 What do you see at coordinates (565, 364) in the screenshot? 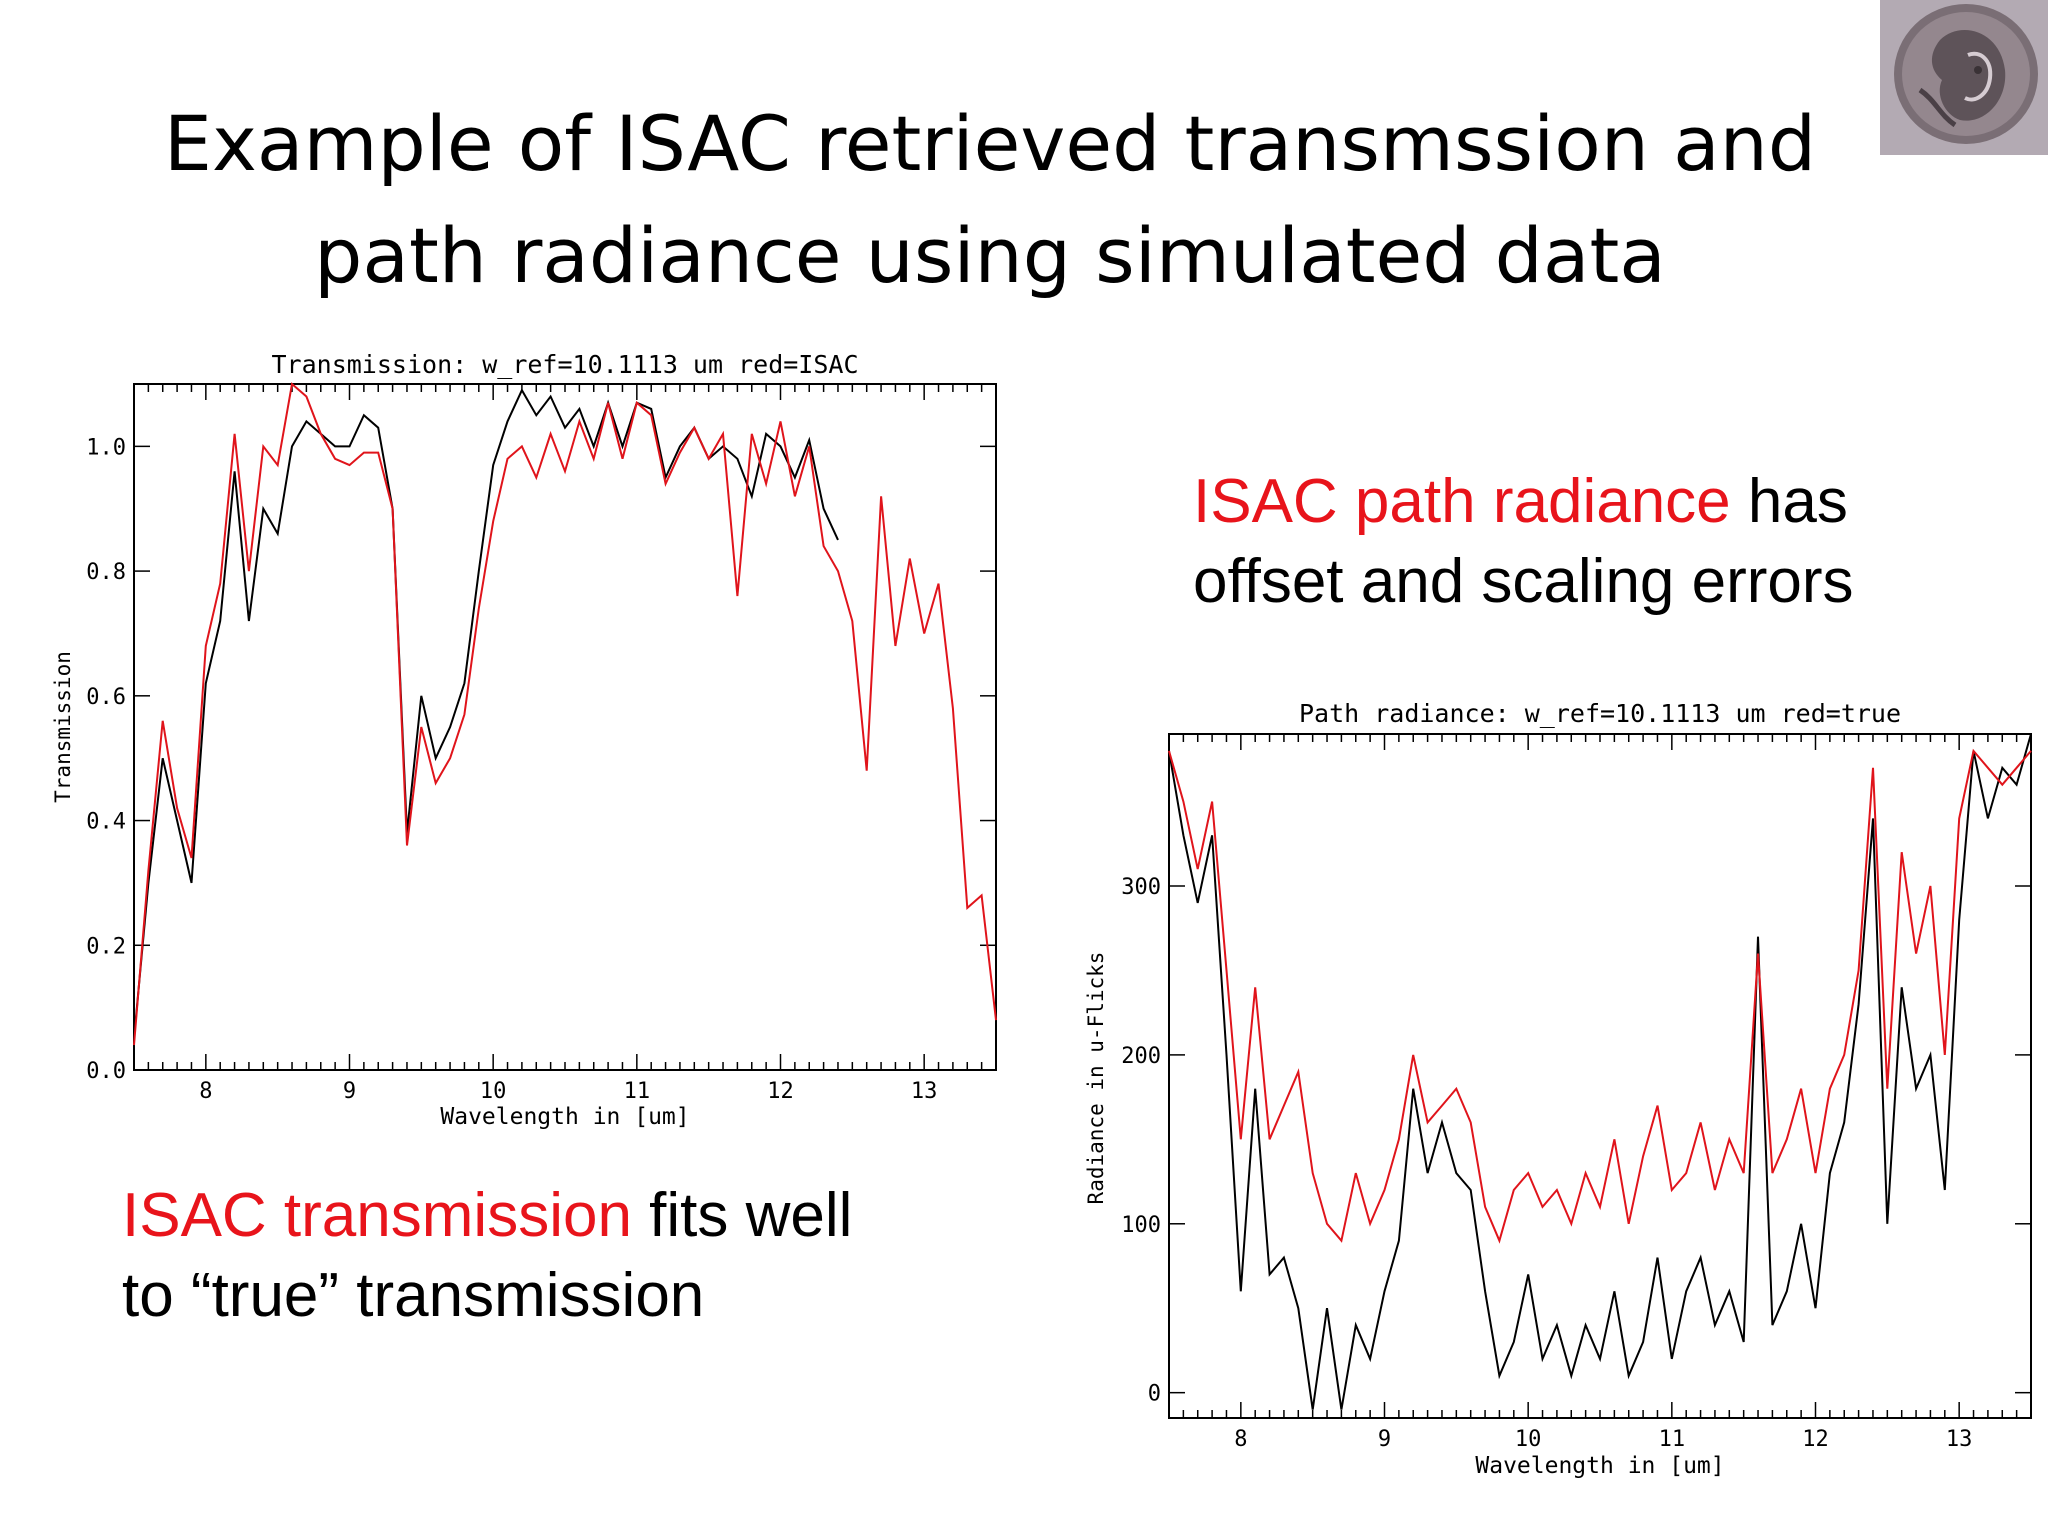
I see `chart-title: Transmission: w_ref=10.1113 um red=ISAC` at bounding box center [565, 364].